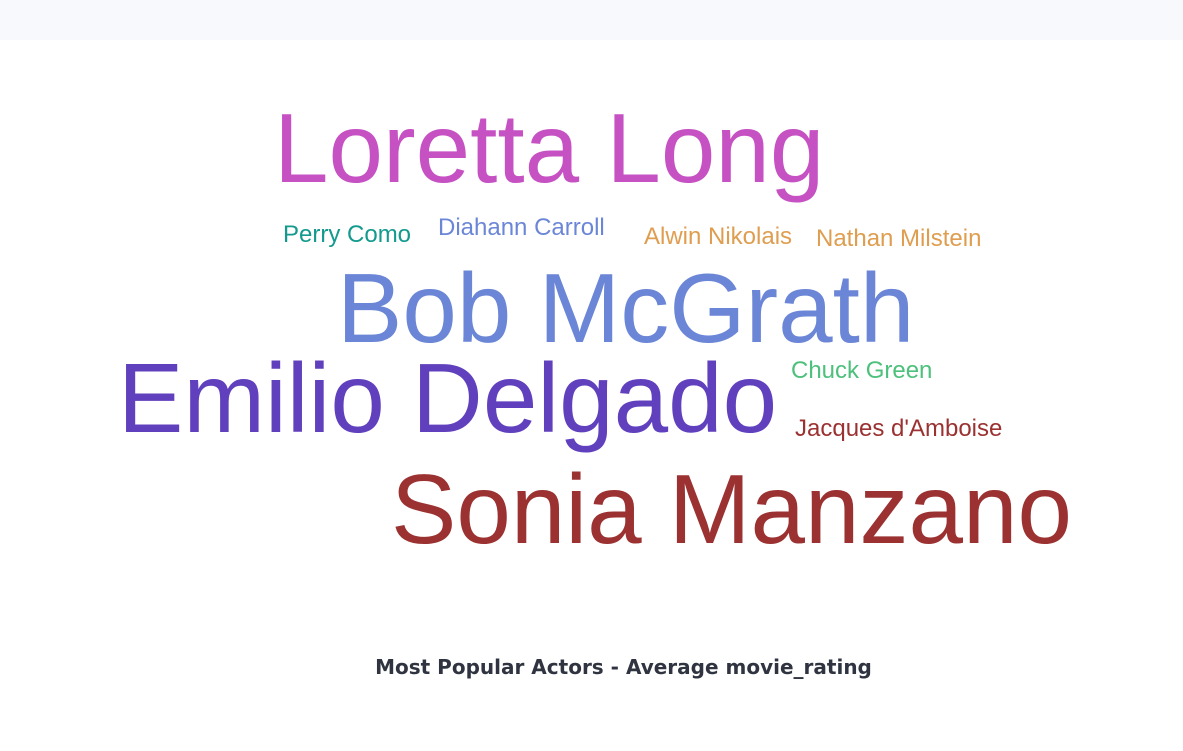 The height and width of the screenshot is (751, 1183). Describe the element at coordinates (549, 148) in the screenshot. I see `word-loretta-long: Loretta Long` at that location.